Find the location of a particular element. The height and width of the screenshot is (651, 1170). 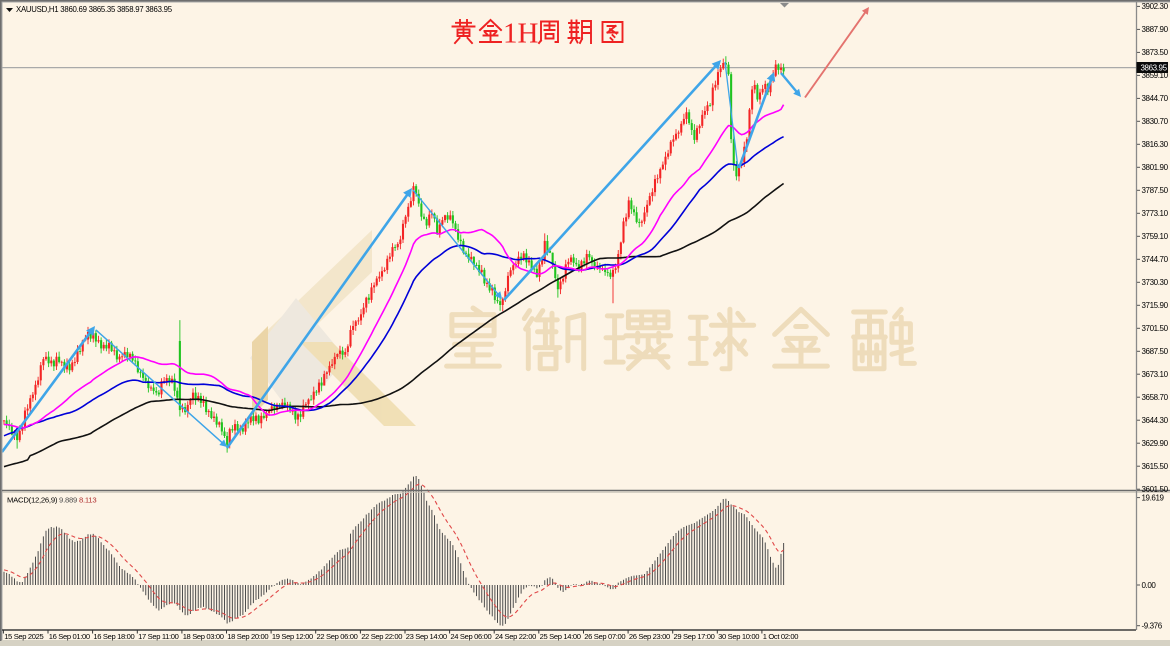

svg-text: 26 Sep 07:00 is located at coordinates (604, 636).